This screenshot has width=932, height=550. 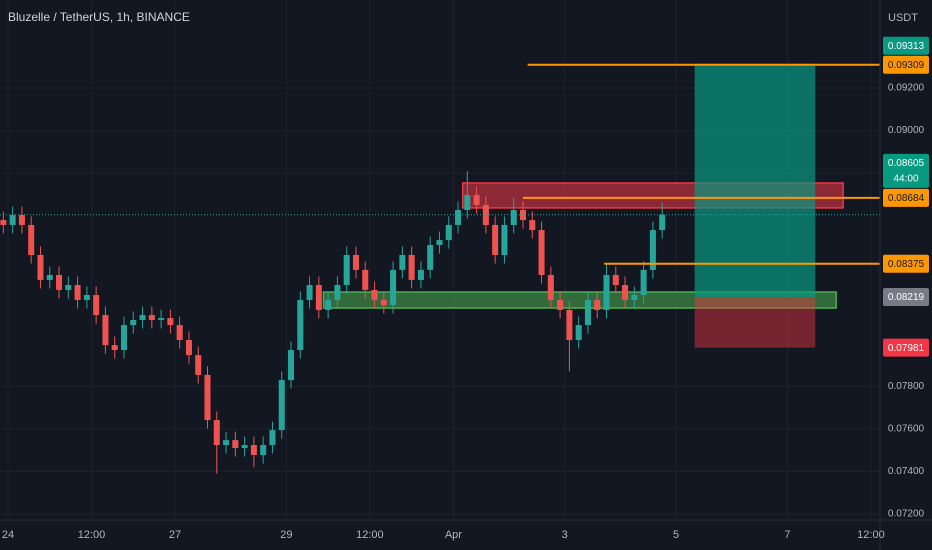 What do you see at coordinates (99, 17) in the screenshot?
I see `chart-title: Bluzelle / TetherUS, 1h, BINANCE` at bounding box center [99, 17].